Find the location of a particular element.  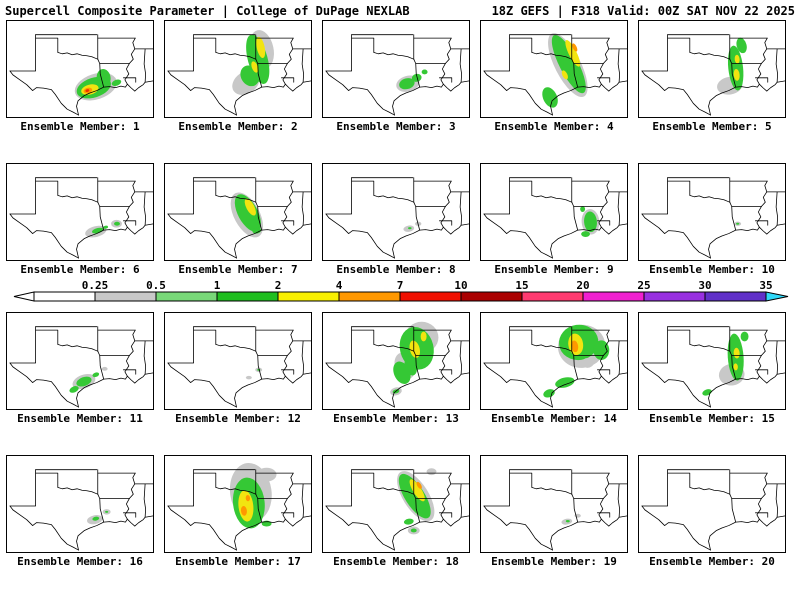

ensemble-panel: Ensemble Member: 3 is located at coordinates (396, 76).